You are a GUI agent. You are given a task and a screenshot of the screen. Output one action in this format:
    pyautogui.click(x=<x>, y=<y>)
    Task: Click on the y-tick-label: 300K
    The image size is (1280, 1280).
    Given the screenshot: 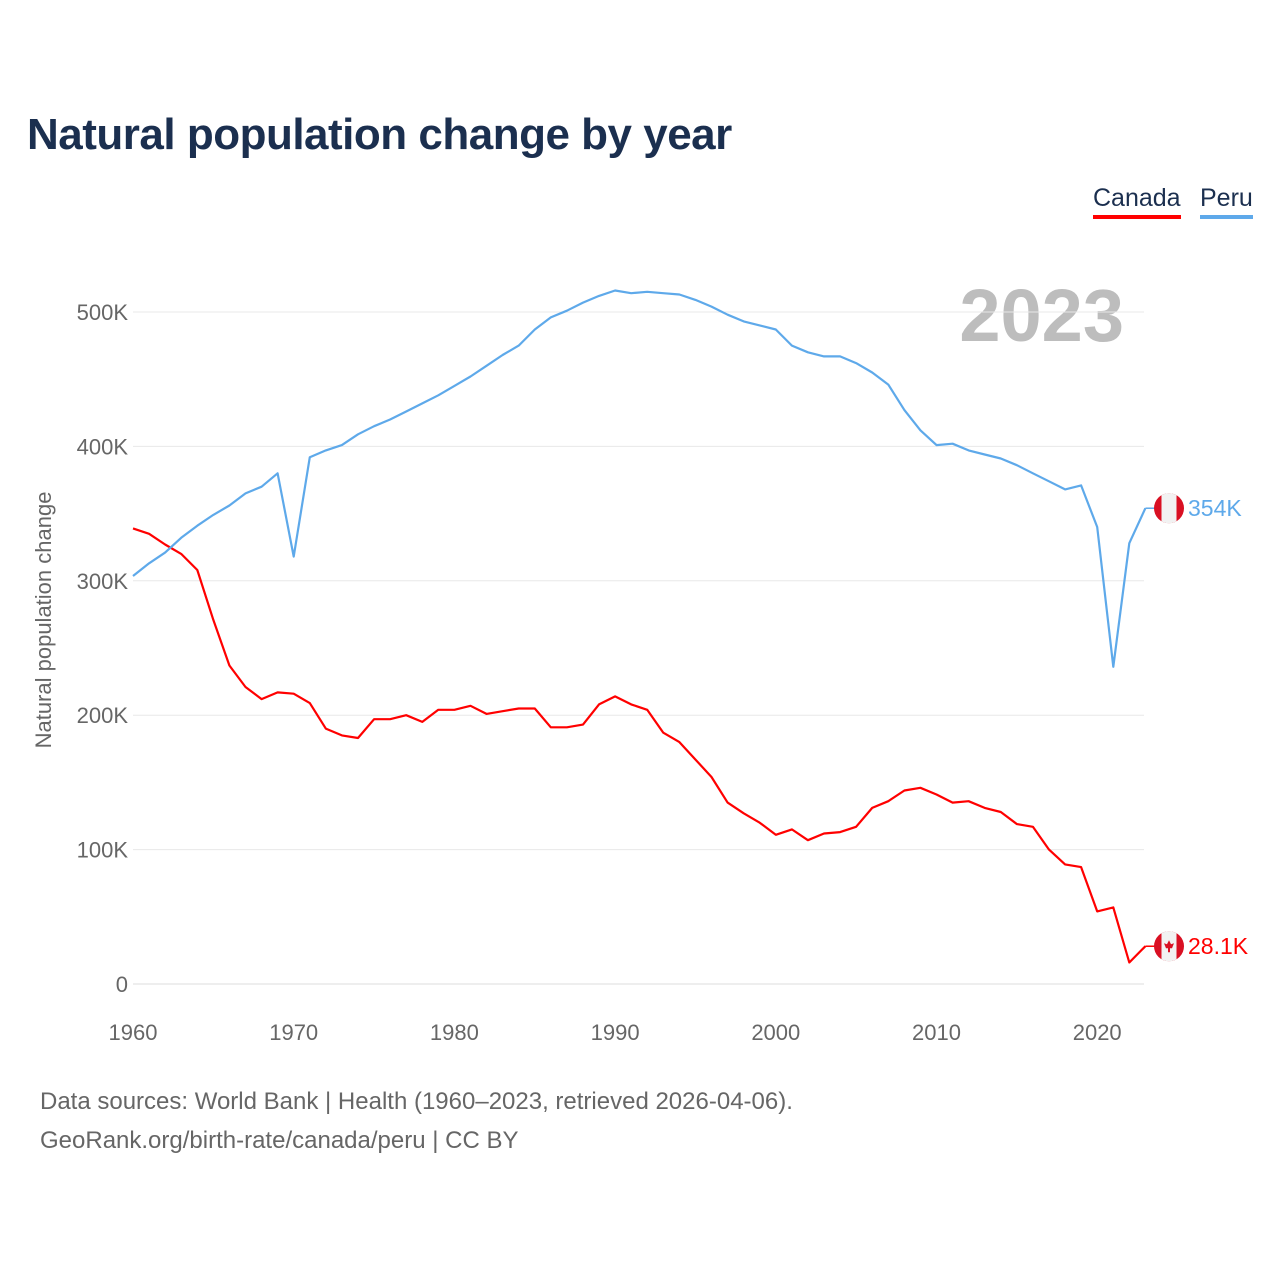 What is the action you would take?
    pyautogui.click(x=103, y=581)
    